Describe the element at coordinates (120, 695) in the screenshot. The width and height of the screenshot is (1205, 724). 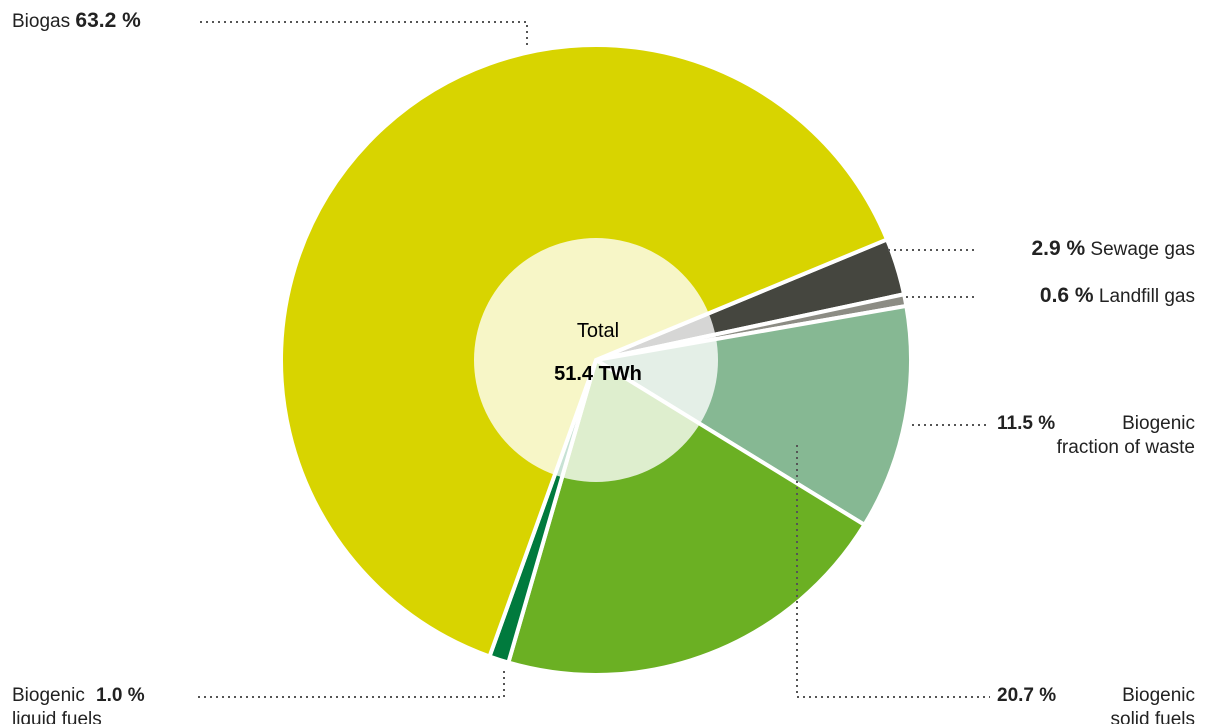
I see `value-label: 1.0 %` at that location.